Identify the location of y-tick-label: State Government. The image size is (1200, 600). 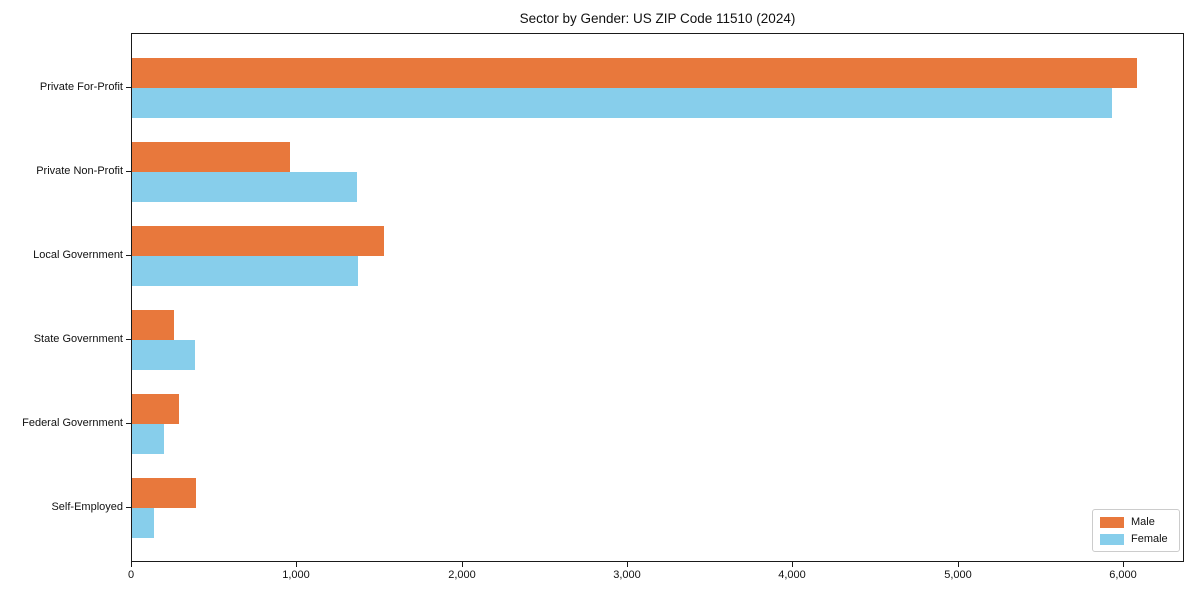
(78, 339).